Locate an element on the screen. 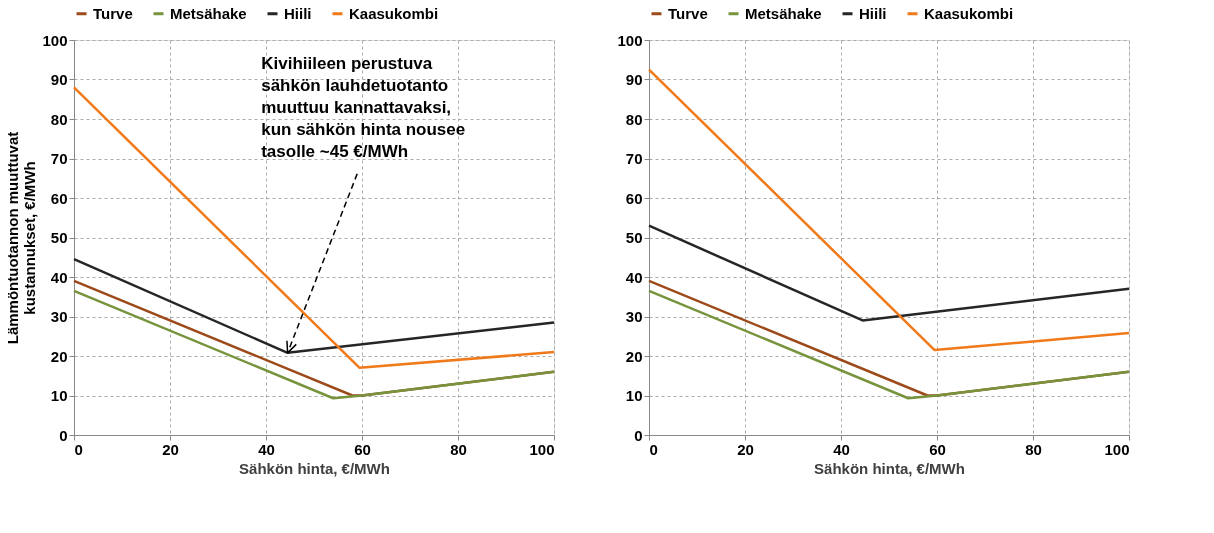 The image size is (1214, 533). y-axis-title: Lämmöntuotannon muuttuvat kustannukset, €/MWh is located at coordinates (21, 238).